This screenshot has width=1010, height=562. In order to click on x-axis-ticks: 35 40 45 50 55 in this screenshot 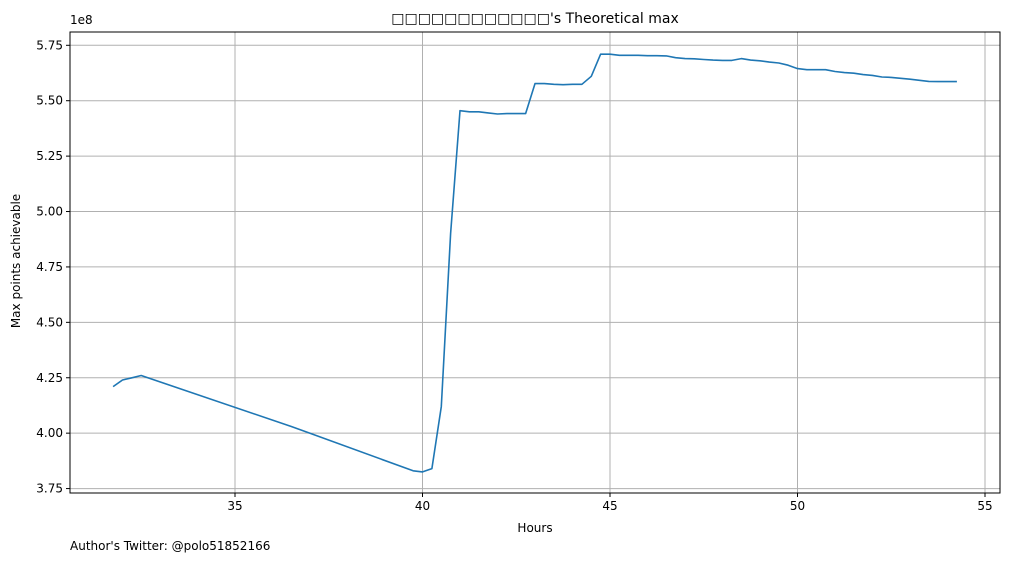, I will do `click(610, 503)`.